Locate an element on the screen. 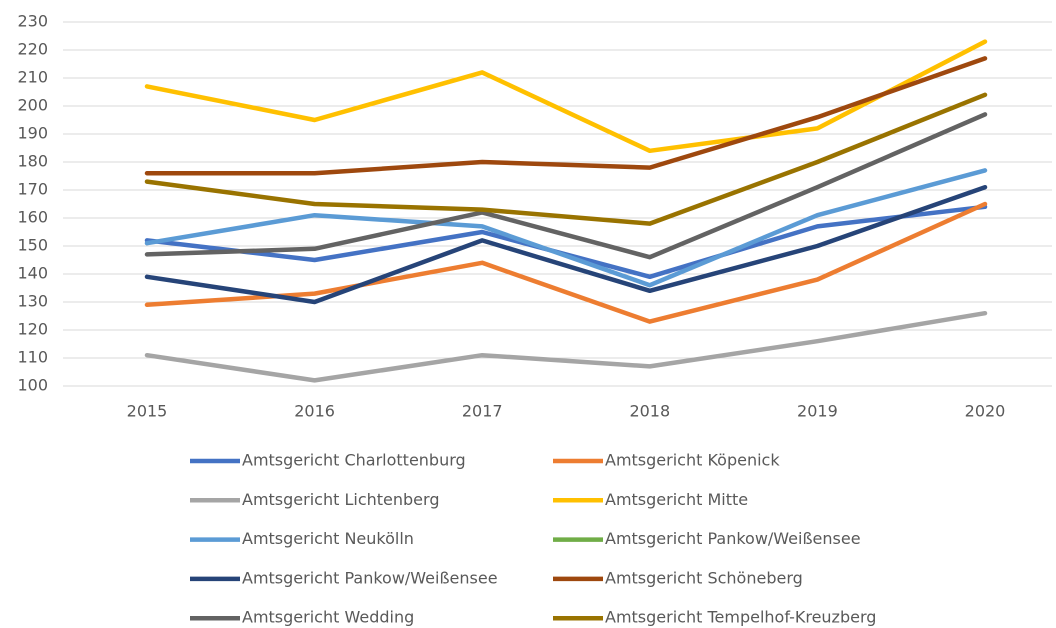 This screenshot has width=1056, height=628. y-tick-label: 180 is located at coordinates (32, 161).